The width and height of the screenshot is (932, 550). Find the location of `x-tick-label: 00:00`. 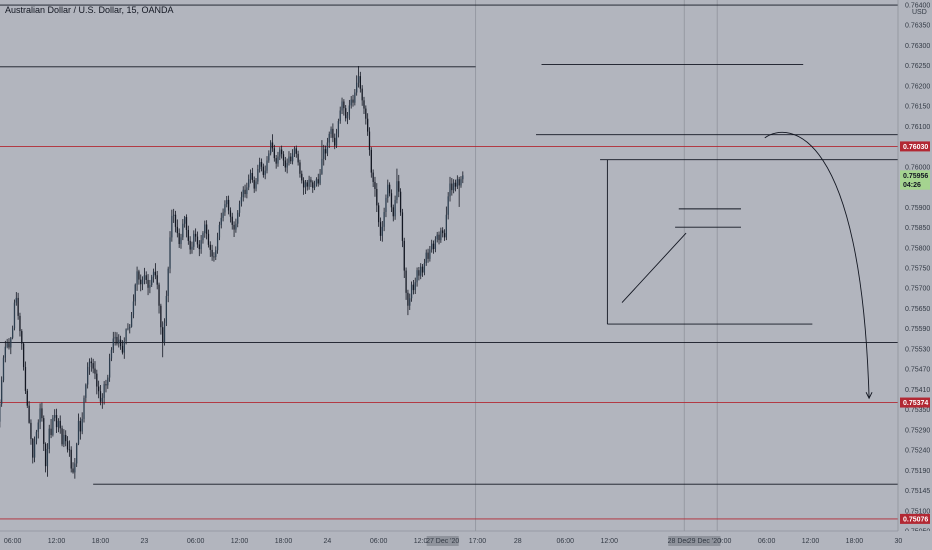

x-tick-label: 00:00 is located at coordinates (723, 541).